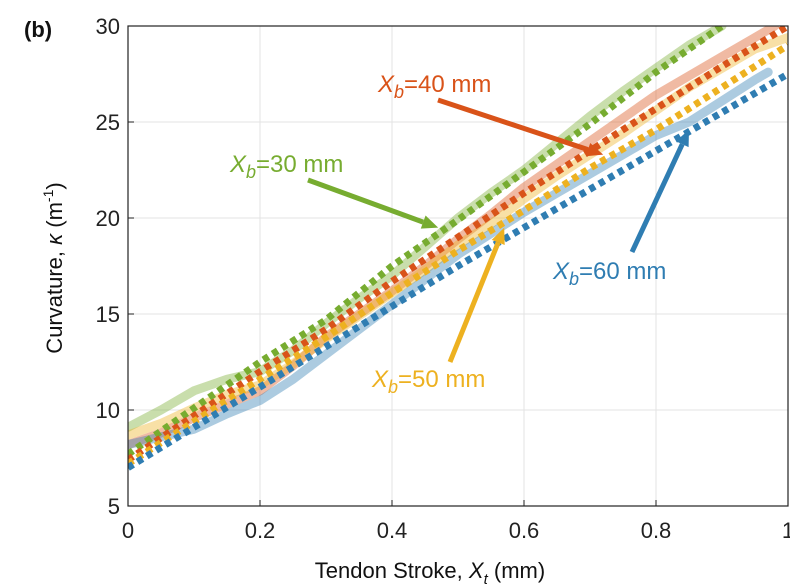 The height and width of the screenshot is (588, 790). I want to click on annotation-label-xb30: Xb=30 mm, so click(286, 166).